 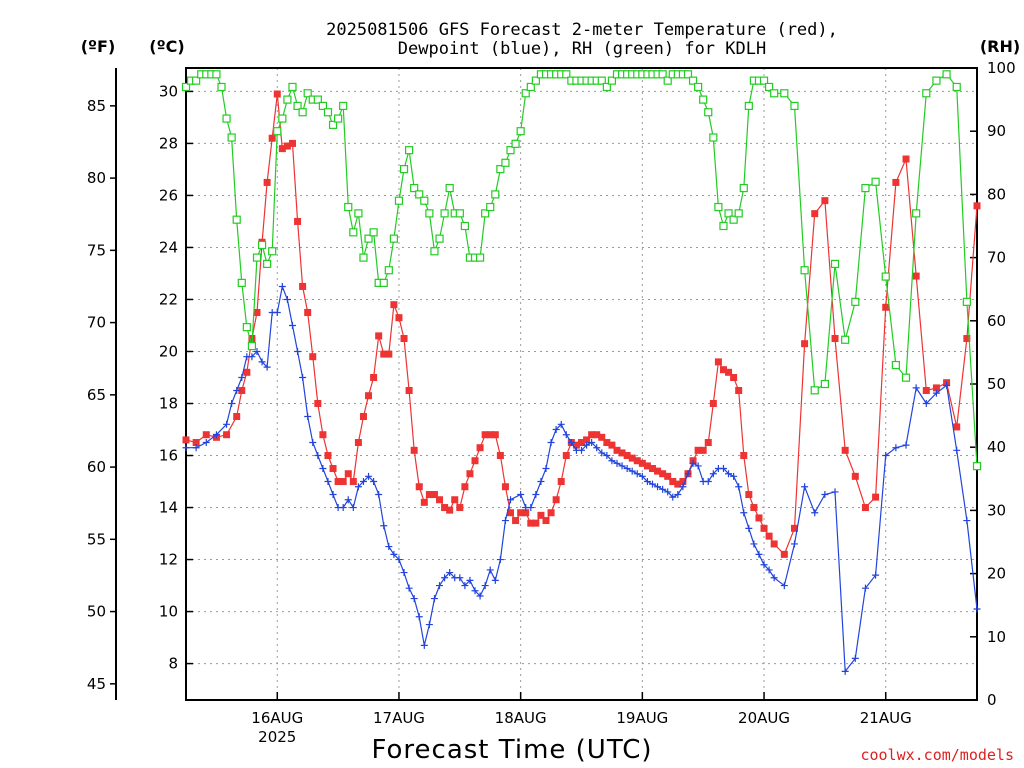 What do you see at coordinates (168, 195) in the screenshot?
I see `celsius-tick-label: 26` at bounding box center [168, 195].